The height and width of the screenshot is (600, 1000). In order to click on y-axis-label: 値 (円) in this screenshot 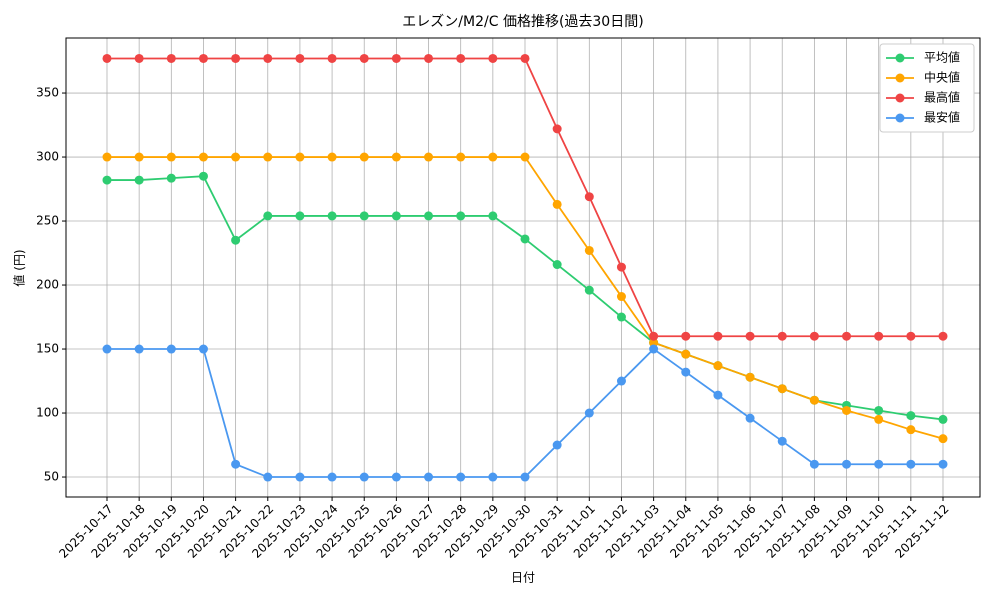, I will do `click(19, 267)`.